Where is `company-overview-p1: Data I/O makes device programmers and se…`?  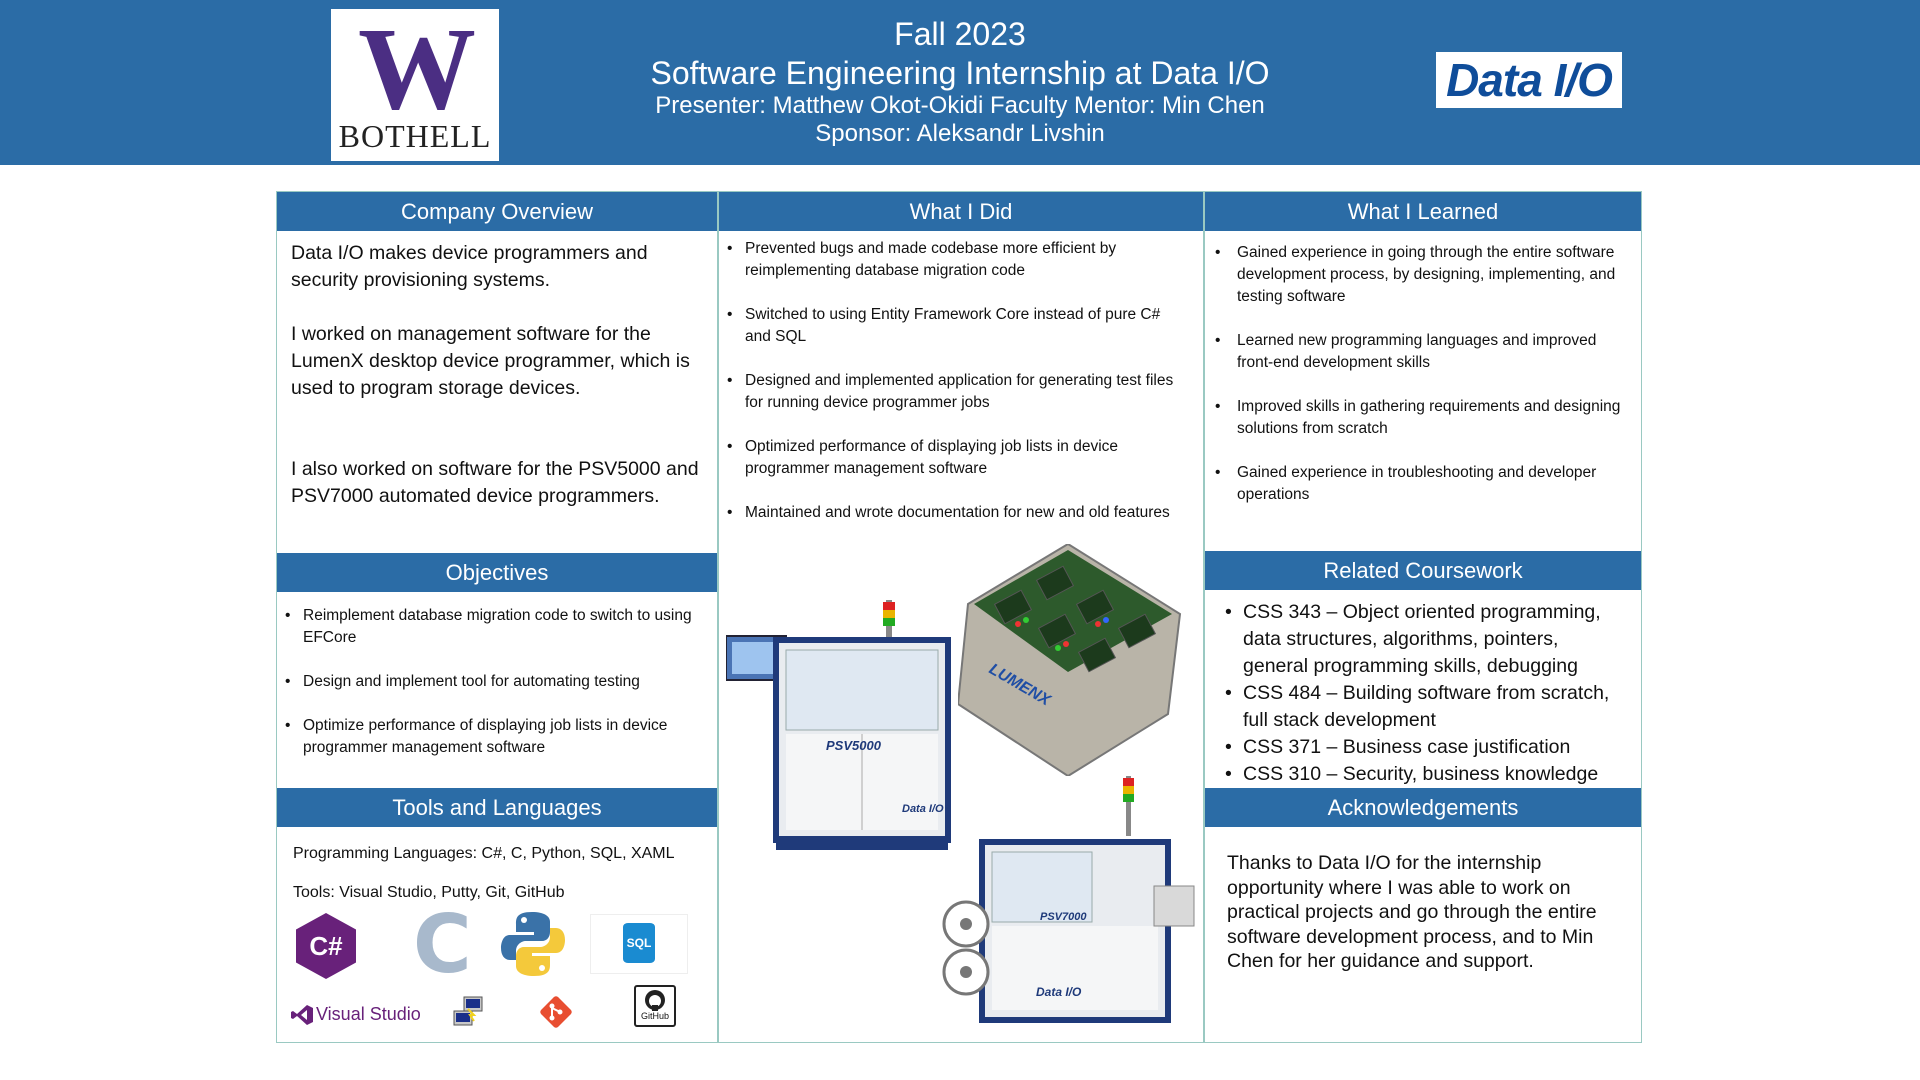
company-overview-p1: Data I/O makes device programmers and se… is located at coordinates (469, 266).